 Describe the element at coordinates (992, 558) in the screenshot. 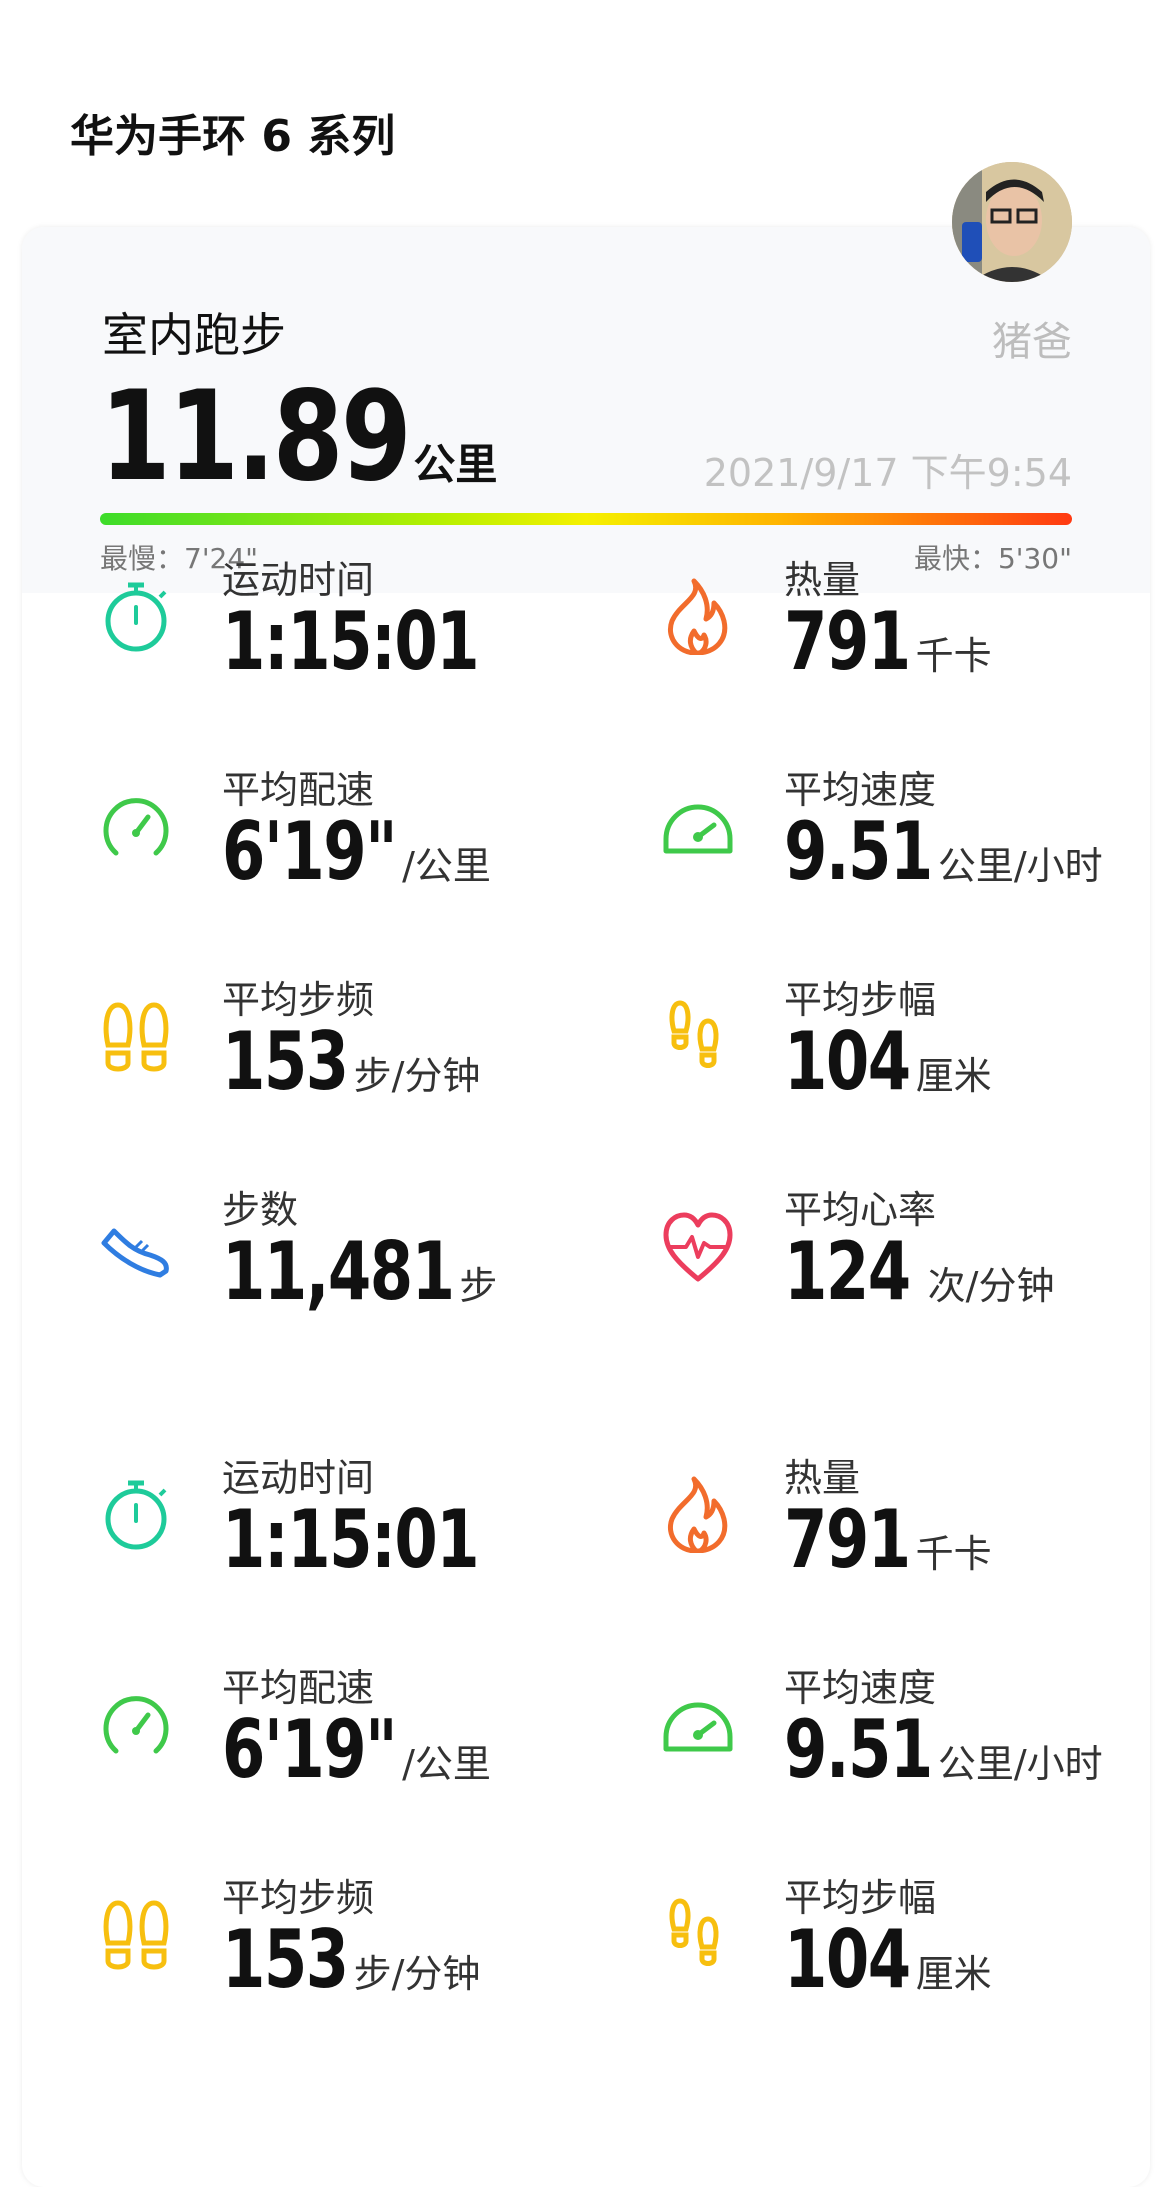

I see `fastest-pace: 最快：5'30"` at that location.